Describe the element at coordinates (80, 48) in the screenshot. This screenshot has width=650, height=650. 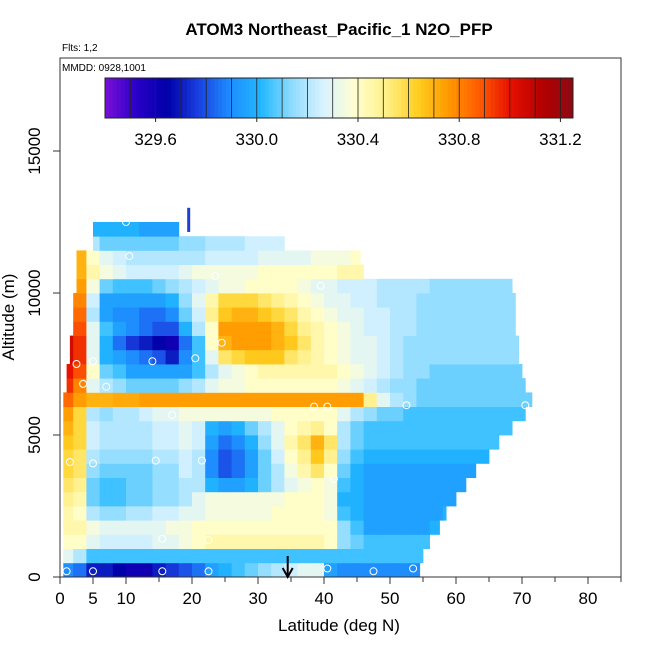
I see `flights-label: Flts: 1,2` at that location.